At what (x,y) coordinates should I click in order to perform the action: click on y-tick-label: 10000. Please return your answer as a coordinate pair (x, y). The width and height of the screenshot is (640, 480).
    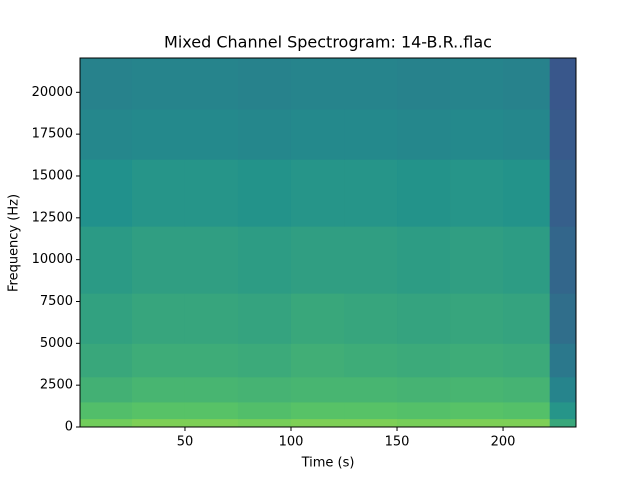
    Looking at the image, I should click on (52, 259).